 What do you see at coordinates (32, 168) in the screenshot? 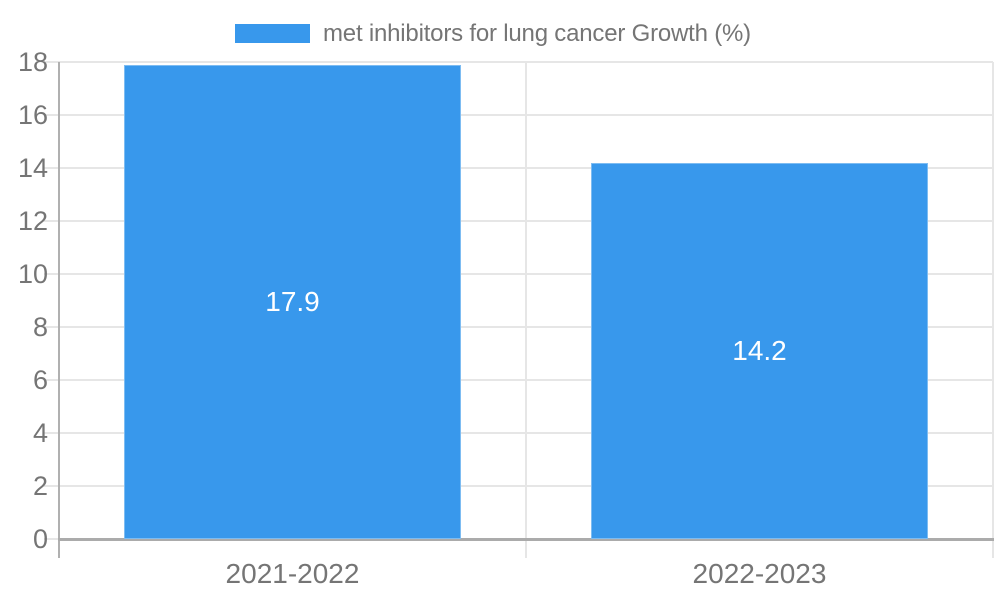
I see `y-tick-label: 14` at bounding box center [32, 168].